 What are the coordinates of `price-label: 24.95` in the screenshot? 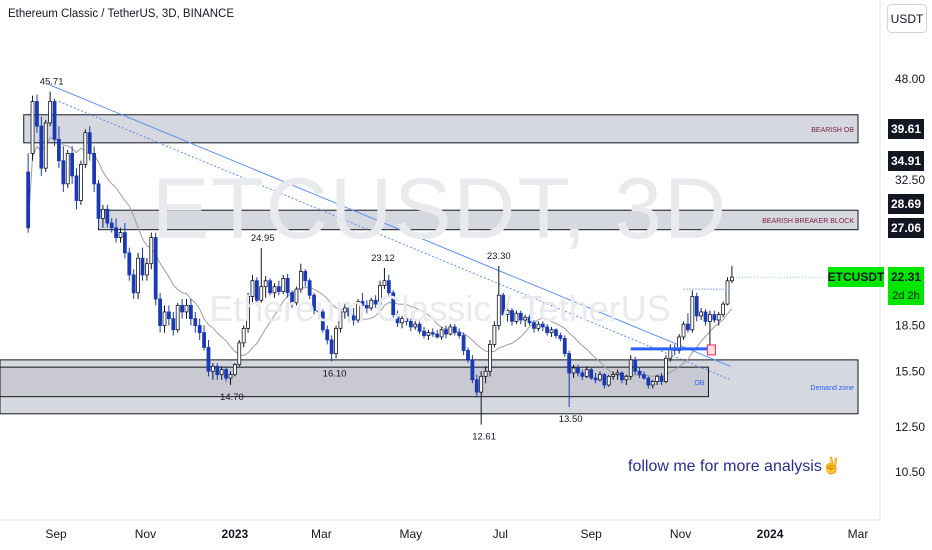 It's located at (263, 238).